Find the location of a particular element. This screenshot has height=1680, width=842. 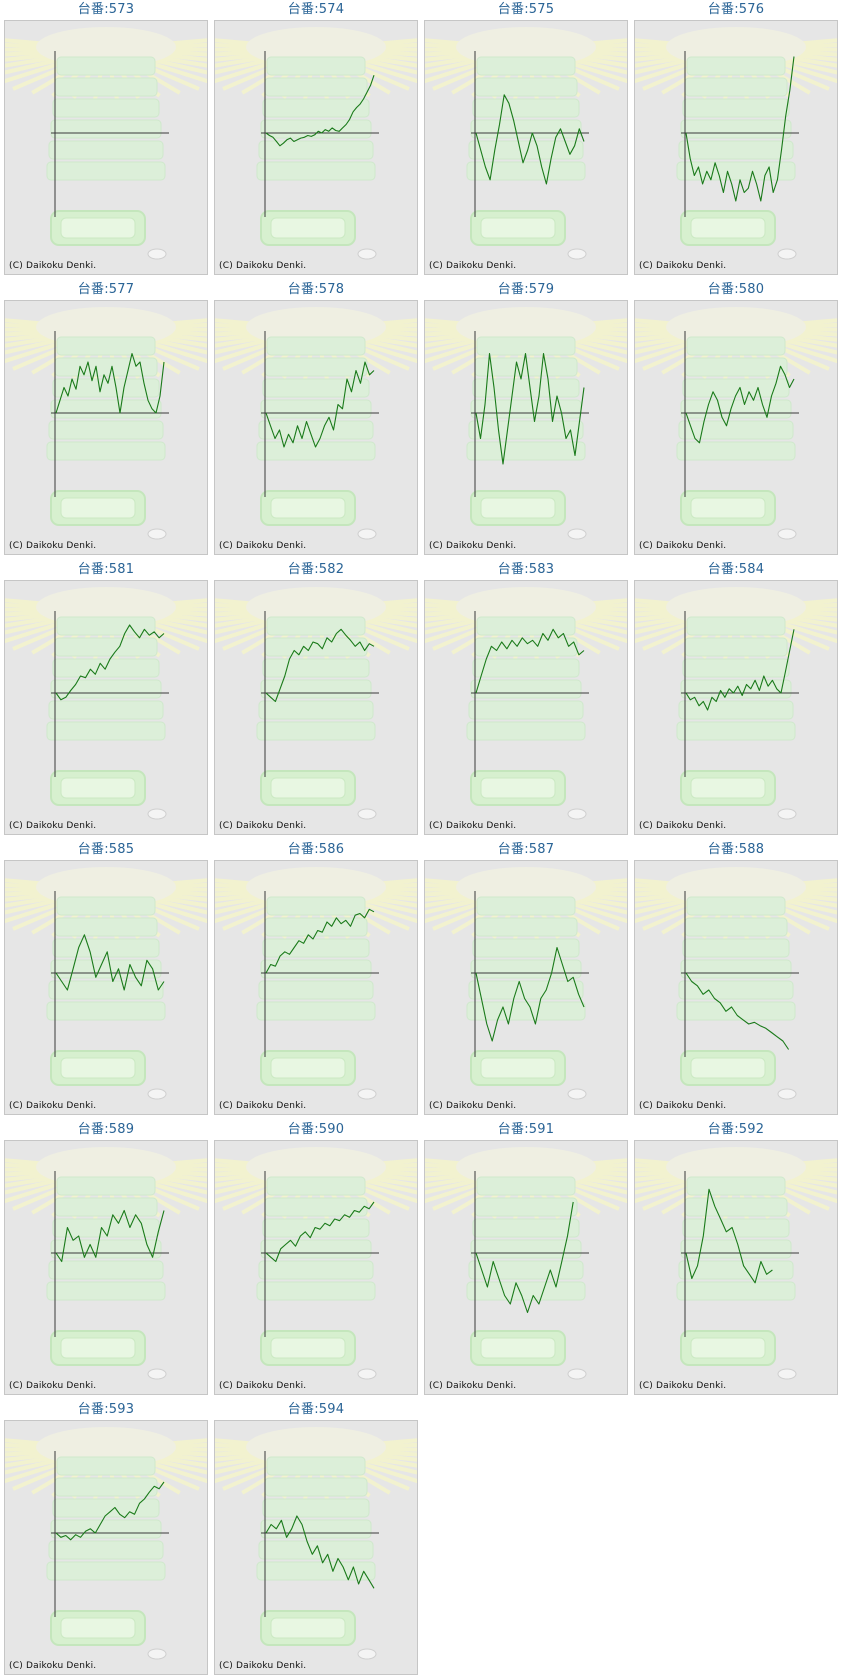

graph-cell: 台番:573 (C) Daikoku Denki. is located at coordinates (106, 137).